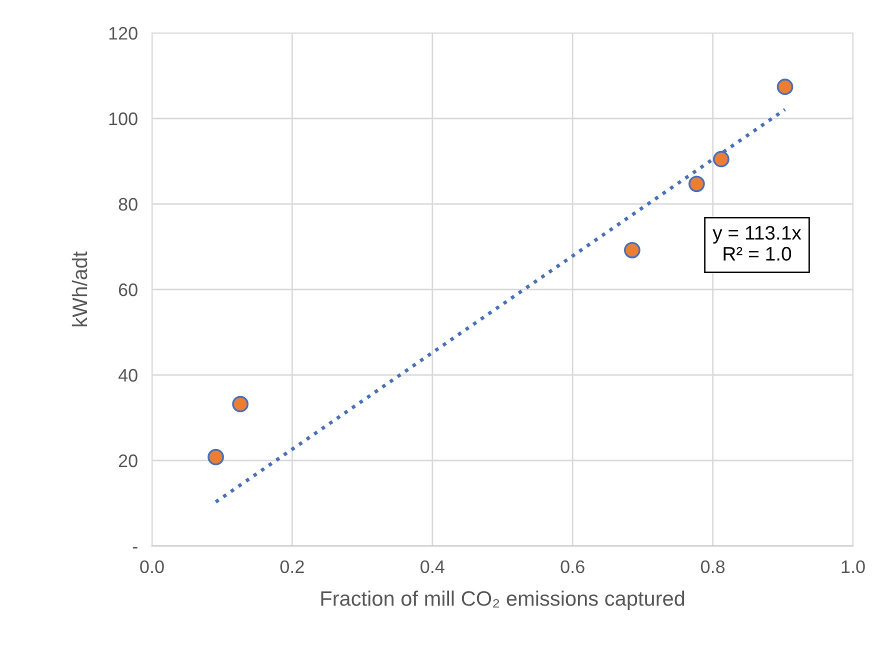 This screenshot has height=660, width=888. I want to click on y-tick-label: 80, so click(128, 204).